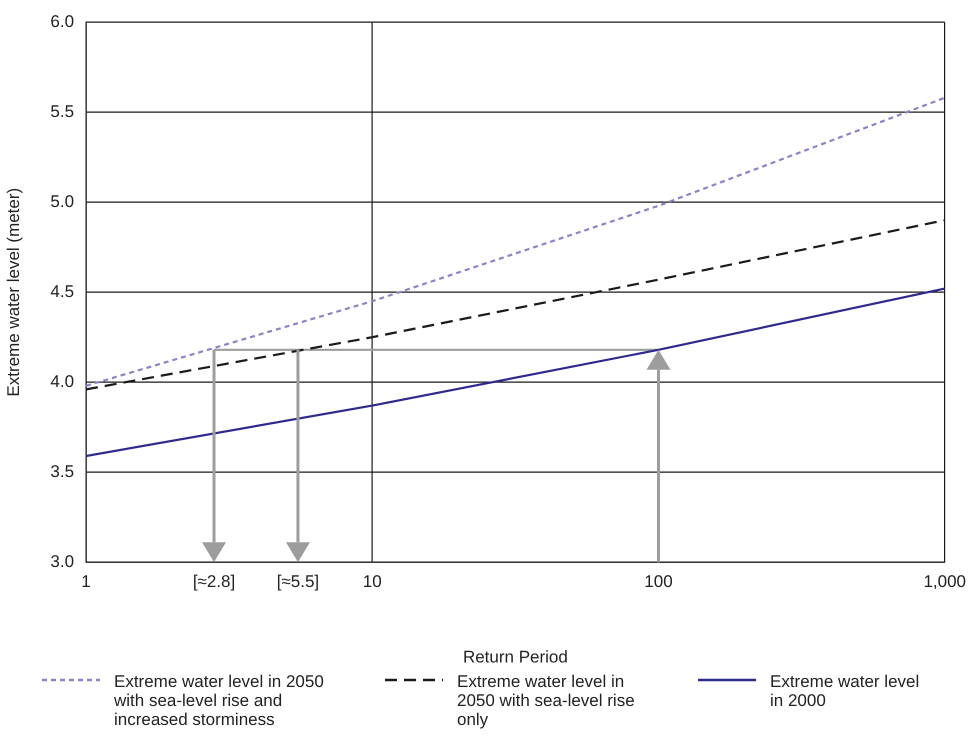 Image resolution: width=976 pixels, height=748 pixels. Describe the element at coordinates (214, 582) in the screenshot. I see `x-tick-label: [≈2.8]` at that location.